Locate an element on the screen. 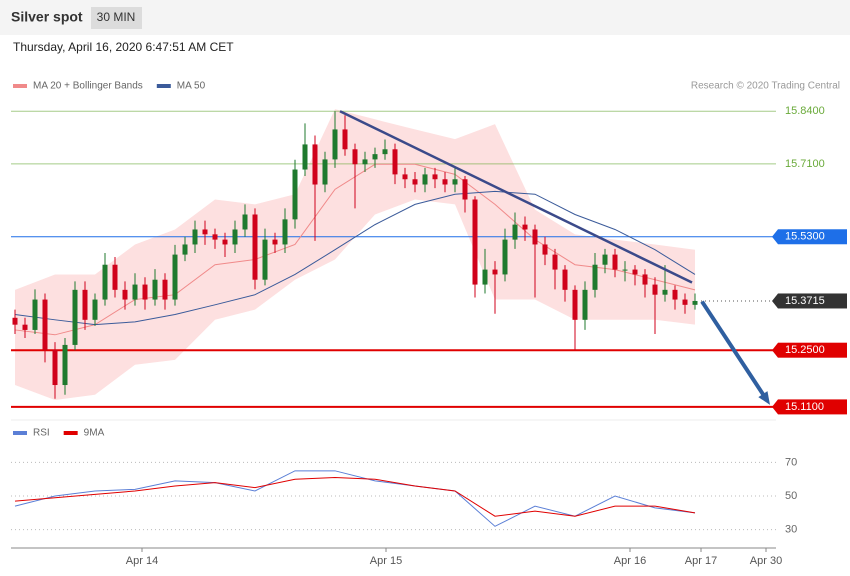  timeframe: 30 MIN is located at coordinates (116, 17).